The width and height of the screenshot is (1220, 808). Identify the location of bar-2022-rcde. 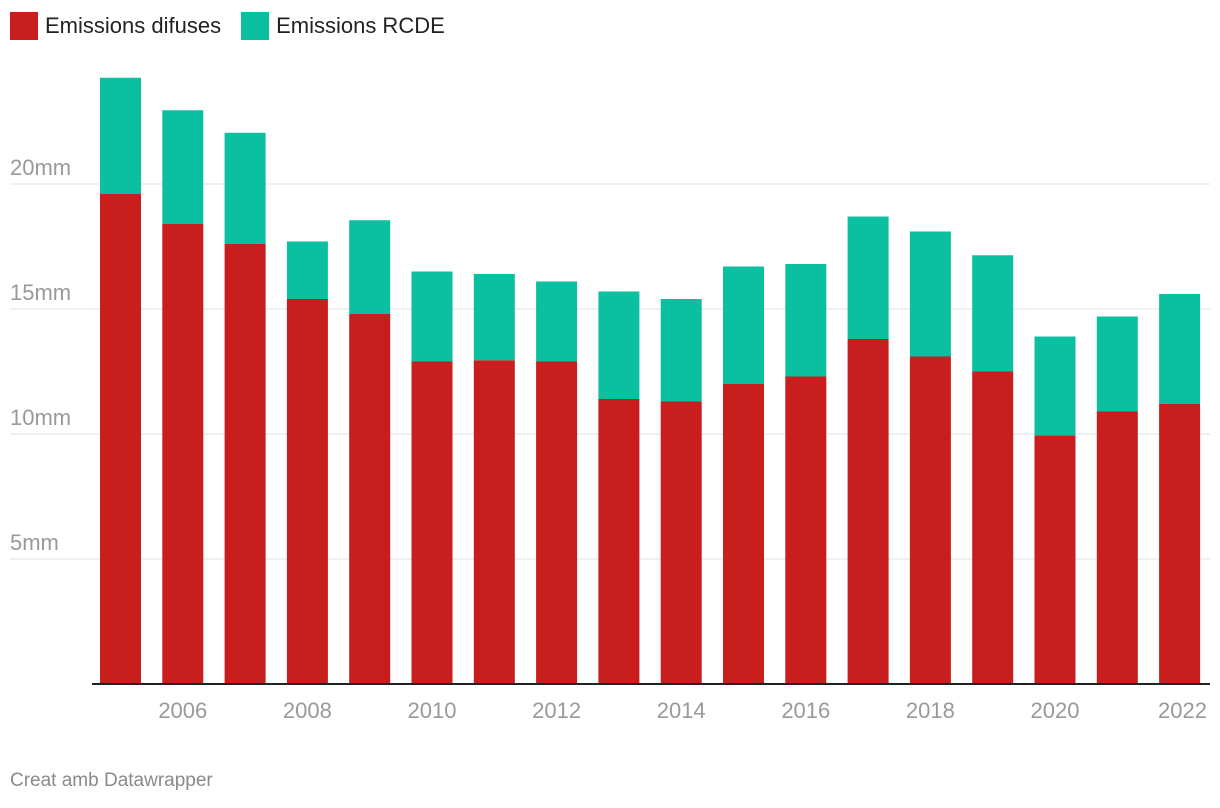
(1180, 349).